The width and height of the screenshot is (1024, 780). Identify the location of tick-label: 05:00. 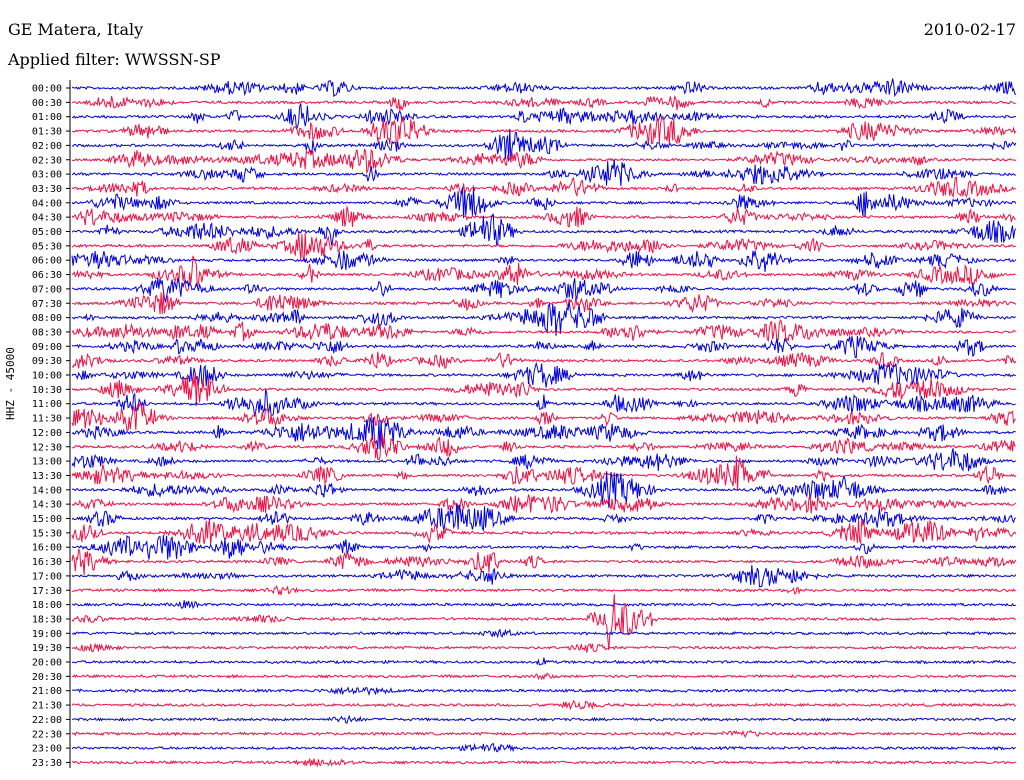
(47, 232).